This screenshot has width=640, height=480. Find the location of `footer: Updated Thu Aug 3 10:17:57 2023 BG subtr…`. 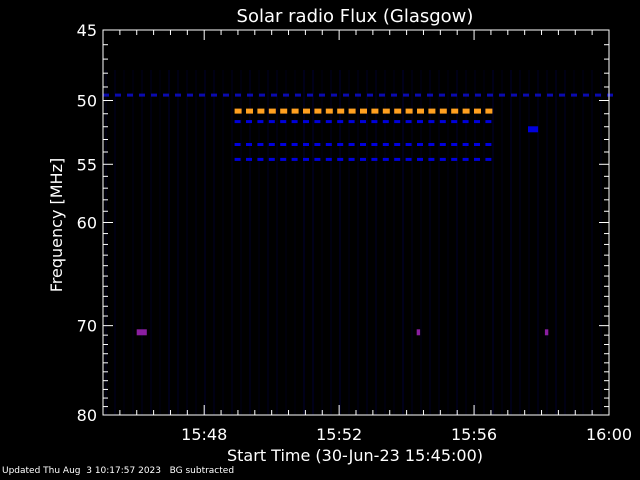

footer: Updated Thu Aug 3 10:17:57 2023 BG subtr… is located at coordinates (118, 471).